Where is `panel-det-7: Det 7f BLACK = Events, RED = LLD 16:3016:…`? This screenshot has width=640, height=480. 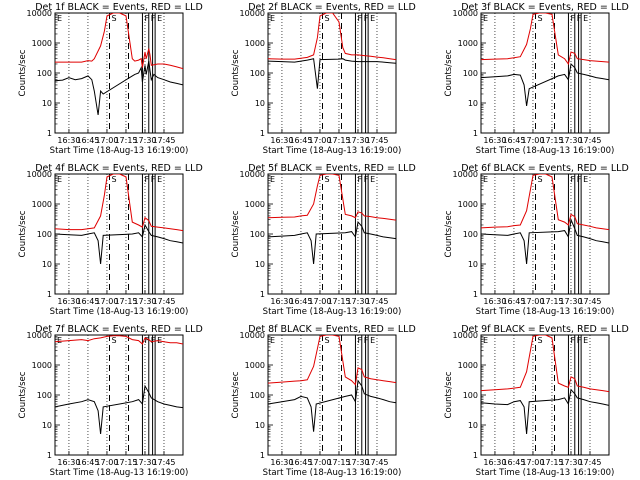 panel-det-7: Det 7f BLACK = Events, RED = LLD 16:3016:… is located at coordinates (110, 401).